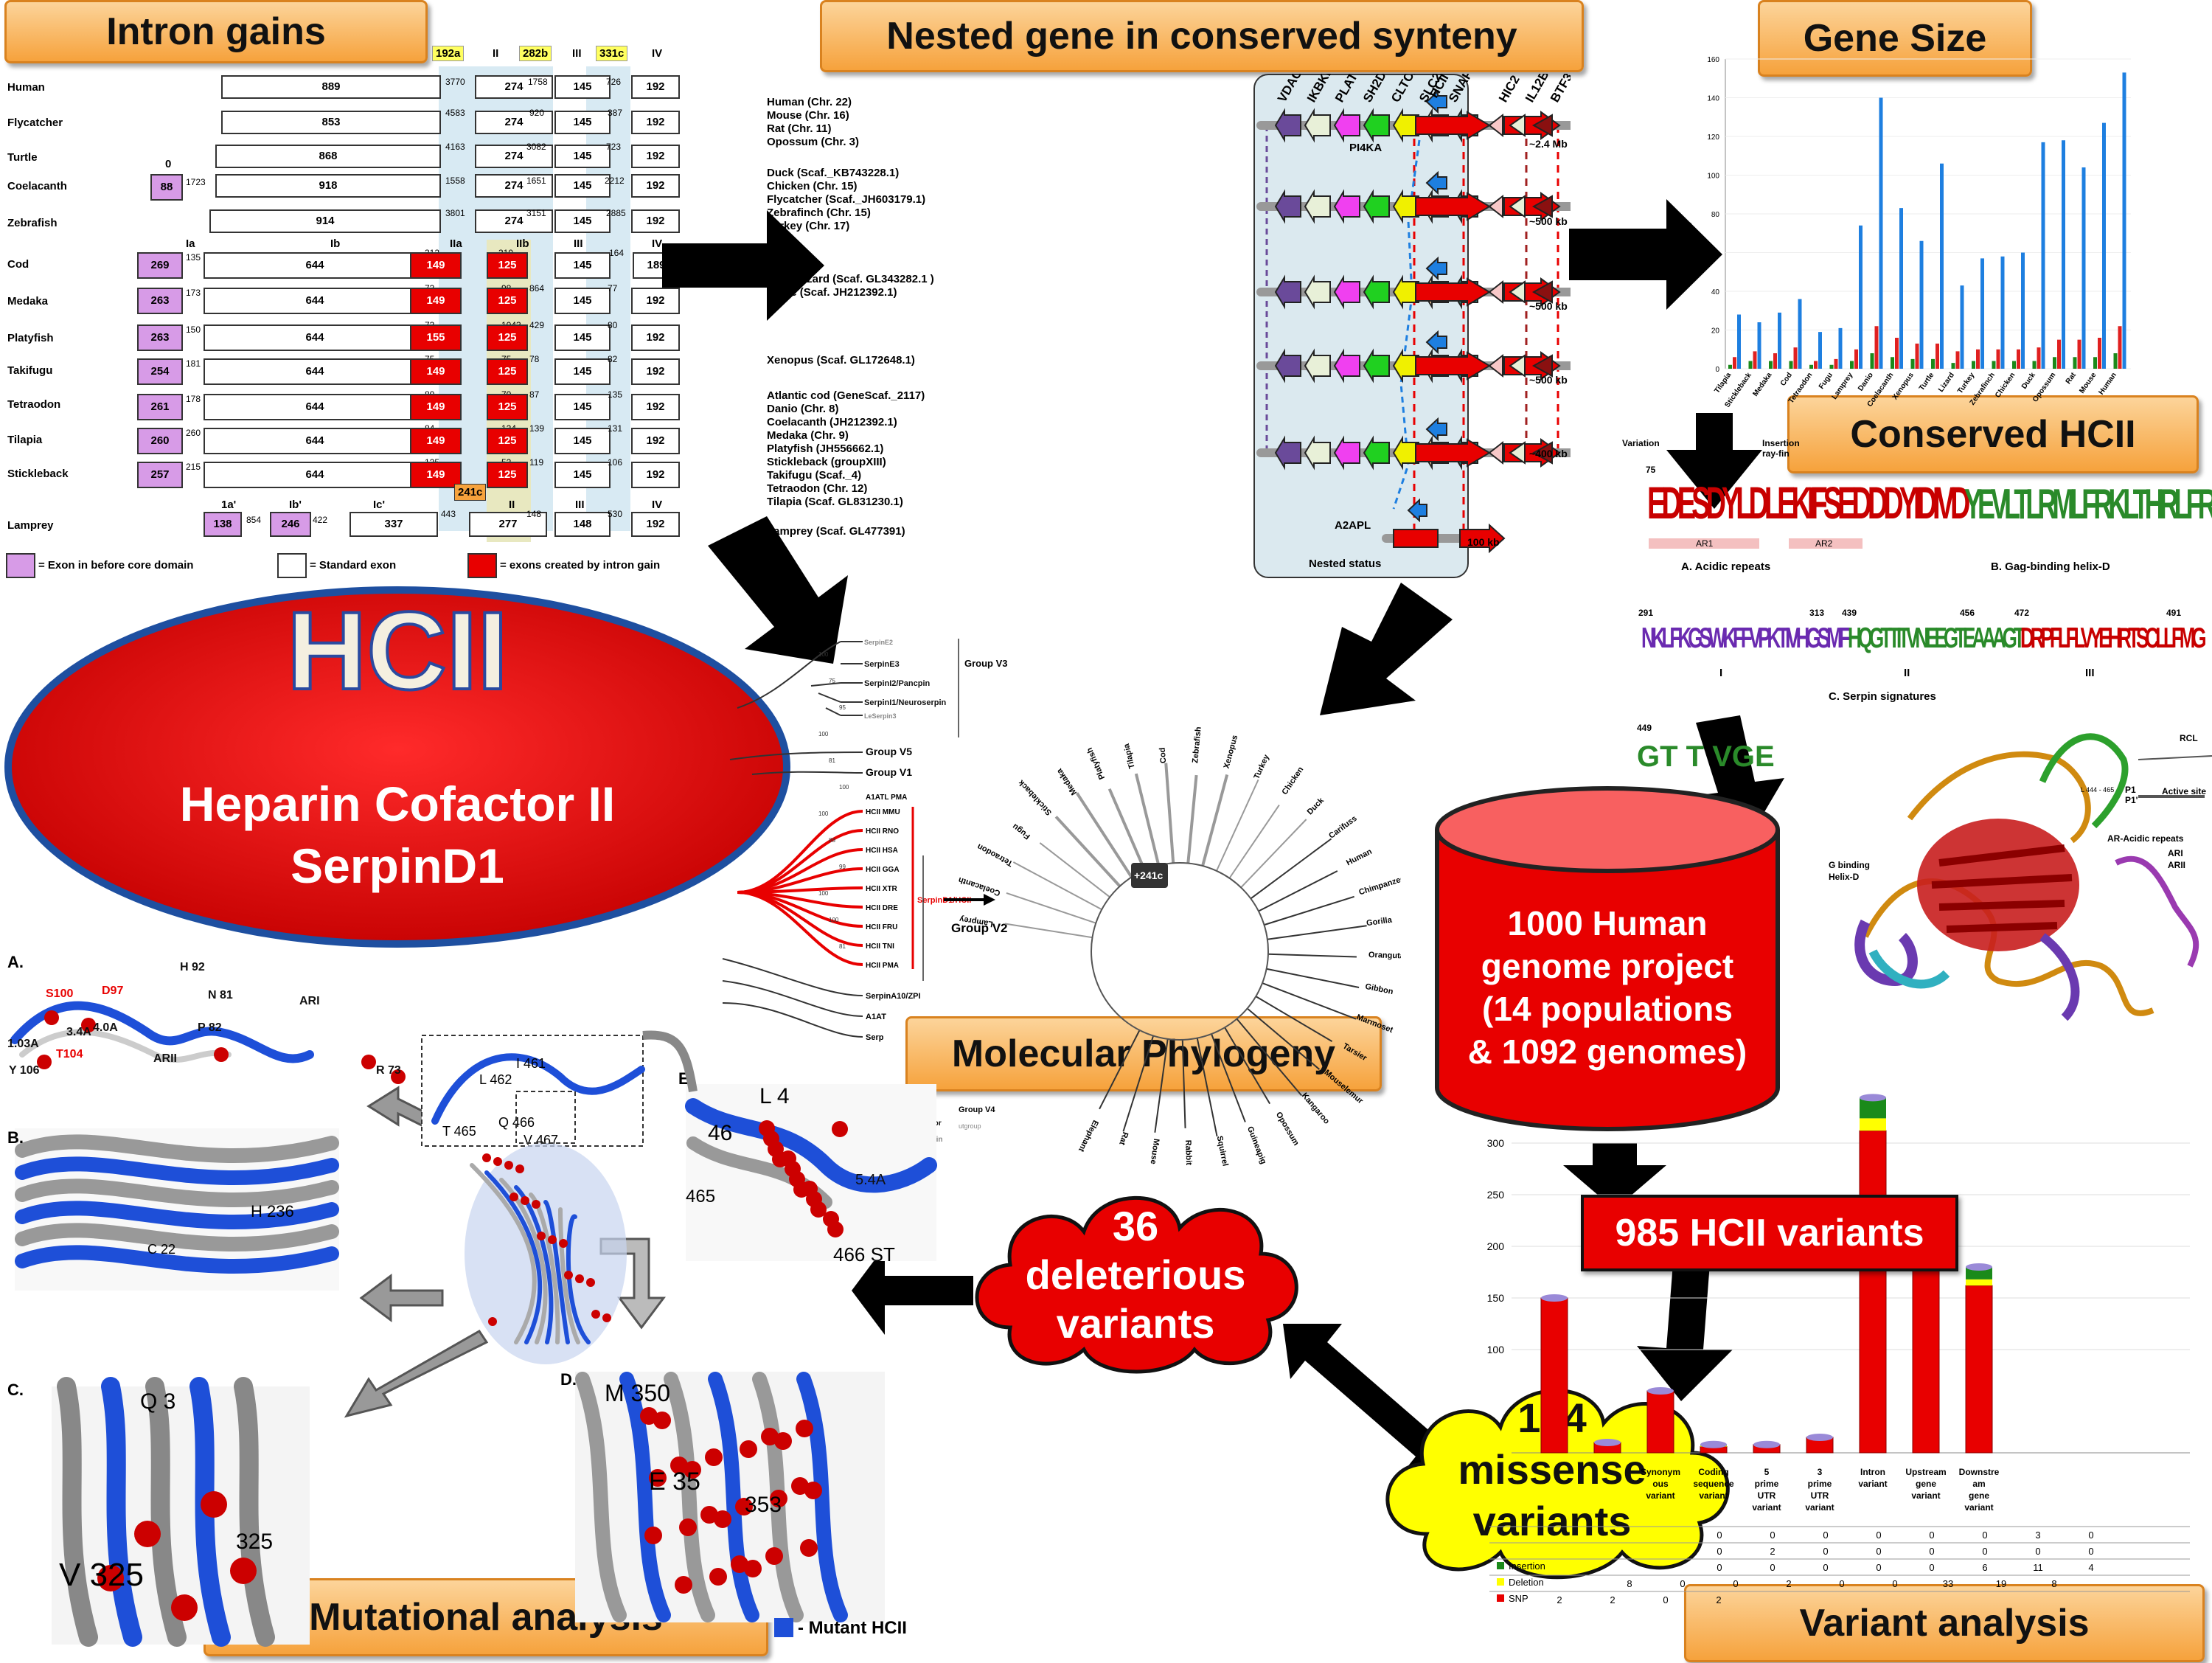 This screenshot has height=1663, width=2212. I want to click on exon-before-core: 263, so click(160, 301).